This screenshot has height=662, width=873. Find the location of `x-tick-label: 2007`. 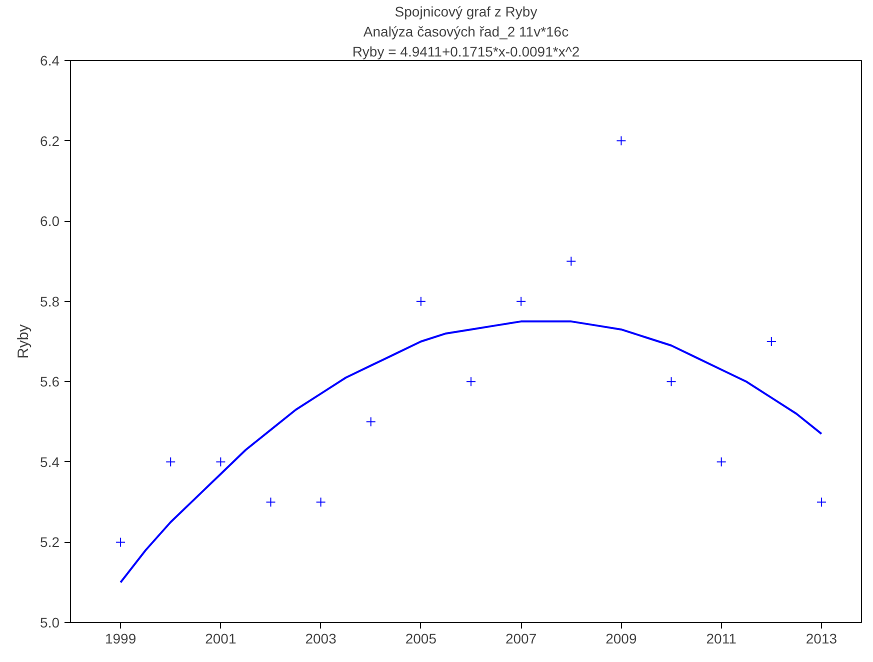

x-tick-label: 2007 is located at coordinates (521, 638).